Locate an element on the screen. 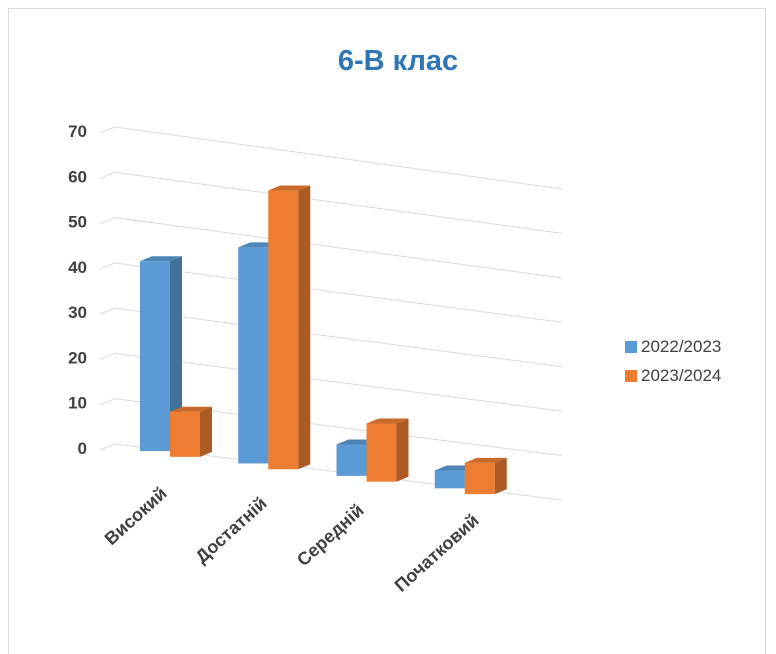 The image size is (776, 654). y-tick-label: 20 is located at coordinates (77, 357).